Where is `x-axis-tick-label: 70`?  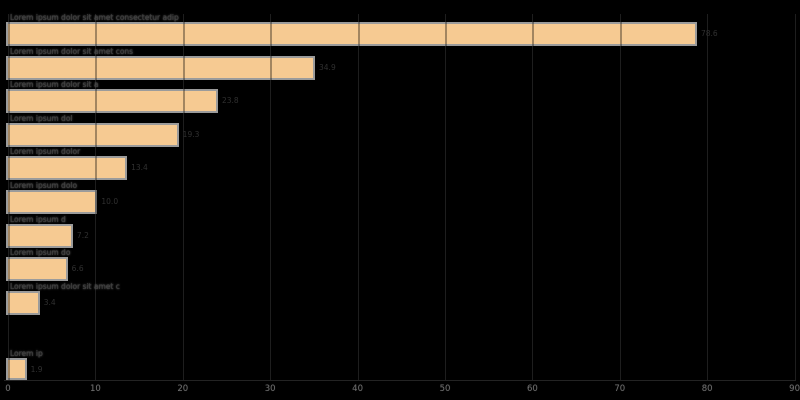
x-axis-tick-label: 70 is located at coordinates (620, 389).